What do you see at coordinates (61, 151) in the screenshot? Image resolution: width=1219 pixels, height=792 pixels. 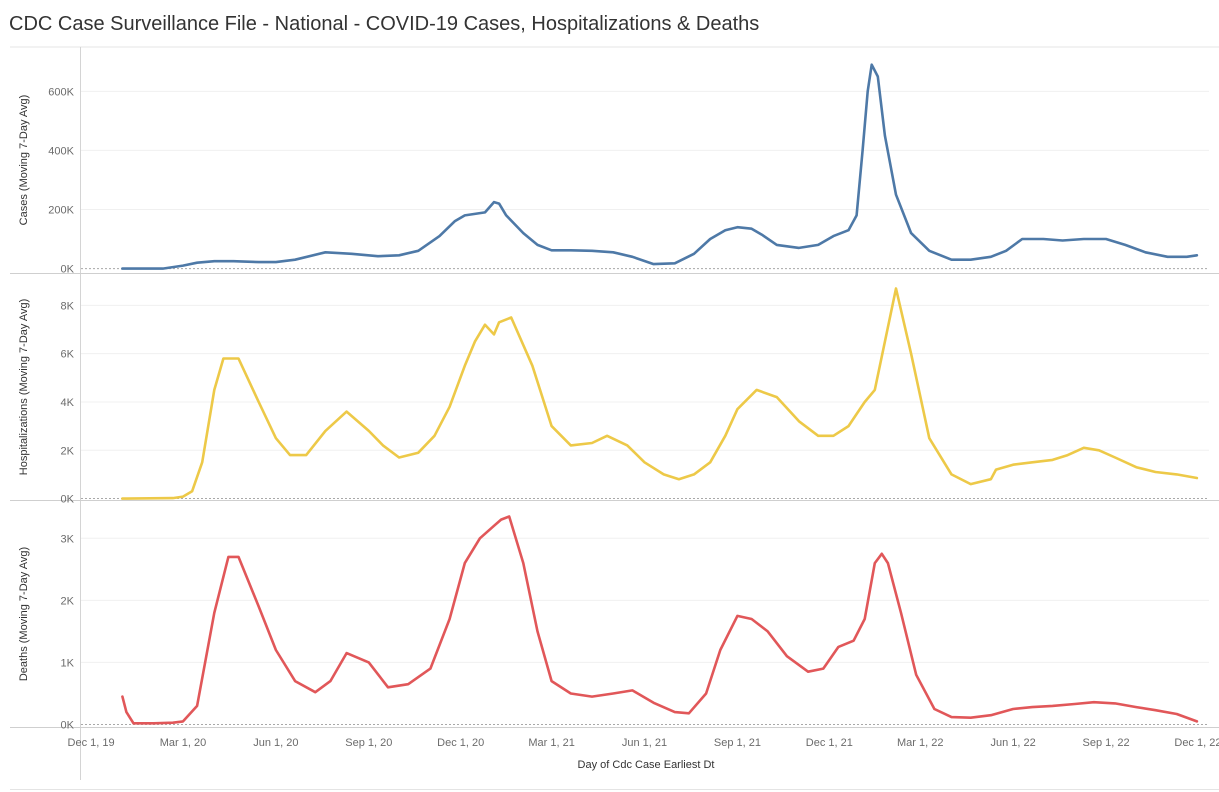 I see `cases-y-tick-label: 400K` at bounding box center [61, 151].